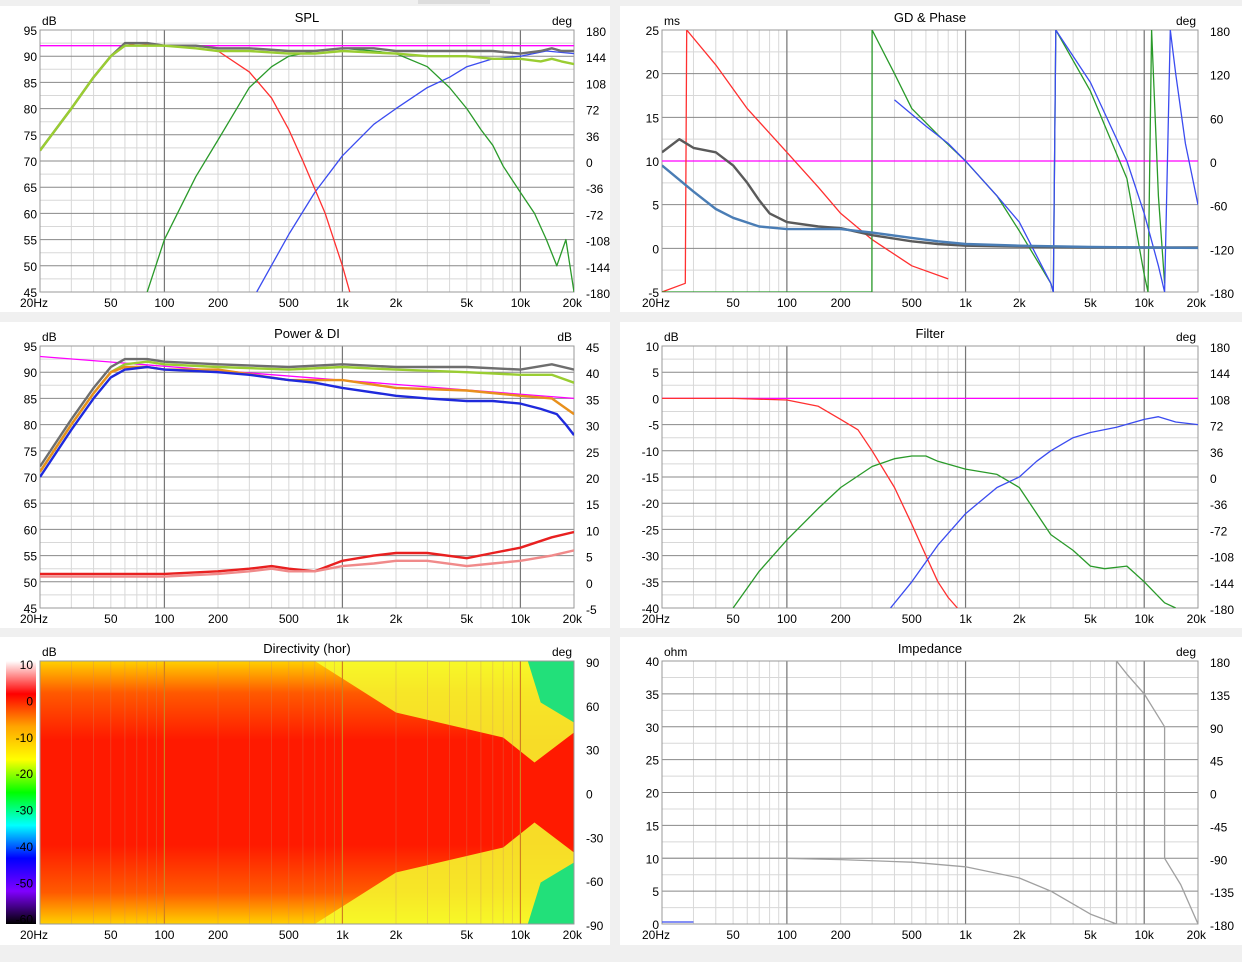 This screenshot has height=962, width=1242. What do you see at coordinates (343, 619) in the screenshot?
I see `power-x-tick: 1k` at bounding box center [343, 619].